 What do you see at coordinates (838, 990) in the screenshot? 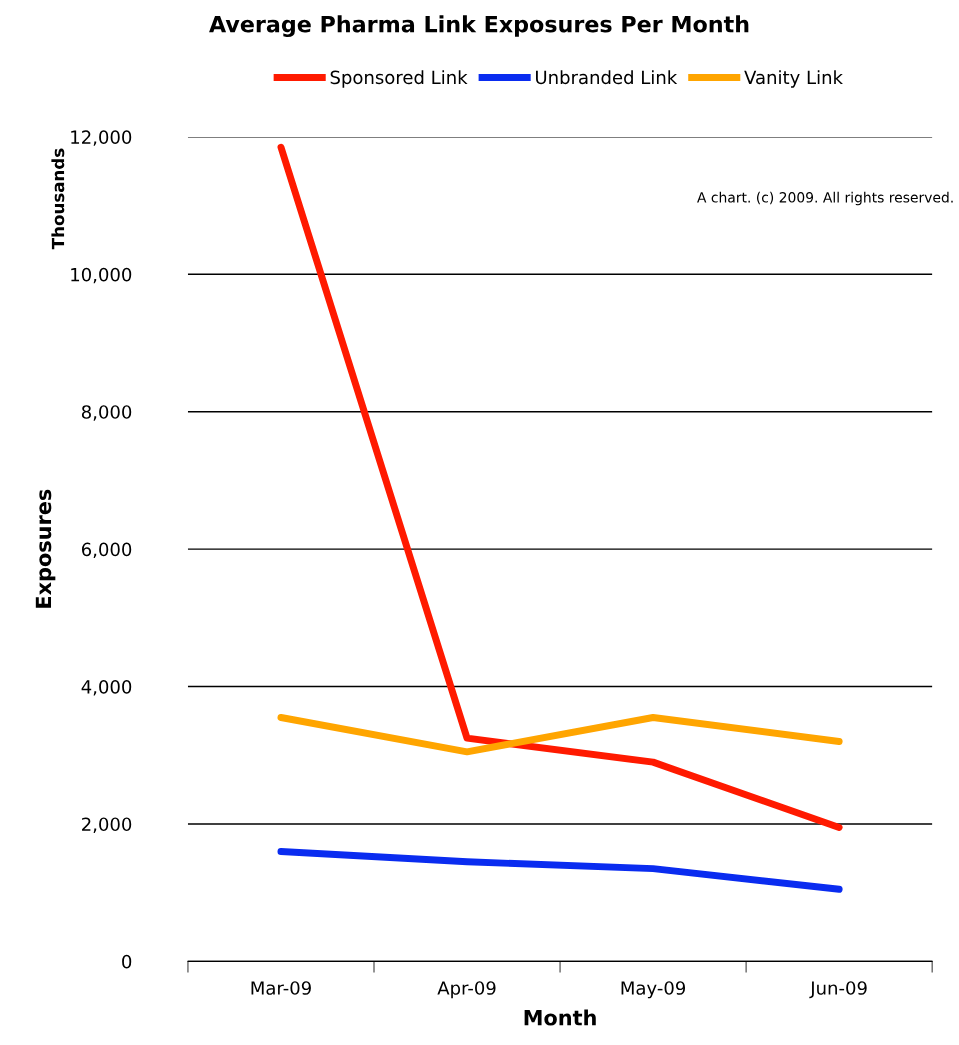
I see `x-tick-label: Jun-09` at bounding box center [838, 990].